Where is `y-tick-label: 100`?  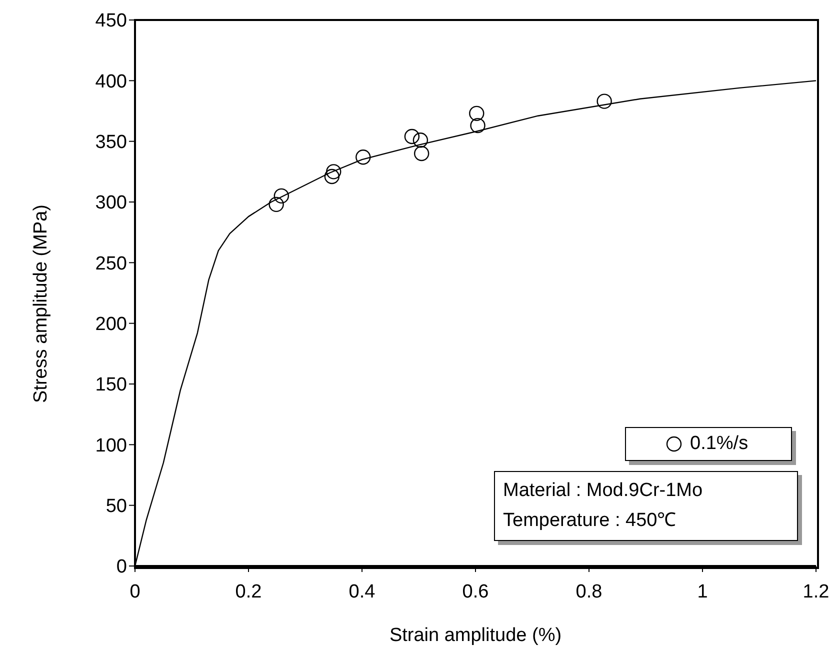 y-tick-label: 100 is located at coordinates (111, 445).